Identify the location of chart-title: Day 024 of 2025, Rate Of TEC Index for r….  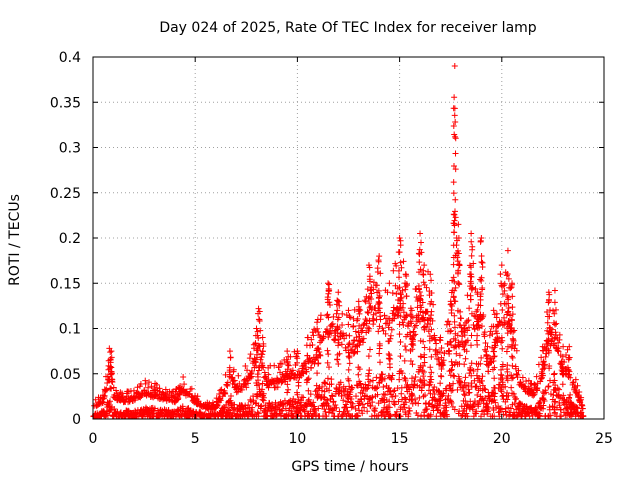
(347, 28).